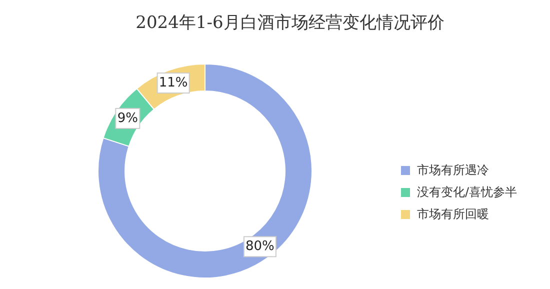 Image resolution: width=550 pixels, height=289 pixels. What do you see at coordinates (466, 192) in the screenshot?
I see `legend-label: 没有变化/喜忧参半` at bounding box center [466, 192].